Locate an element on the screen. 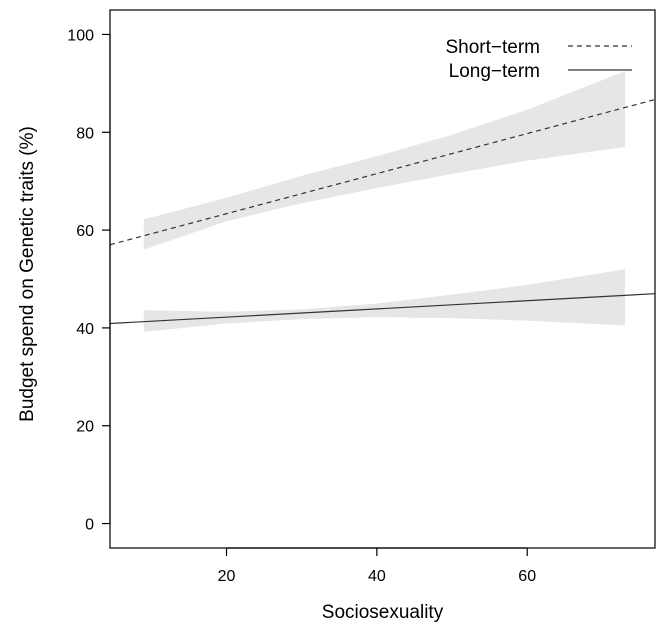 This screenshot has width=660, height=628. y-tick-label: 60 is located at coordinates (85, 231).